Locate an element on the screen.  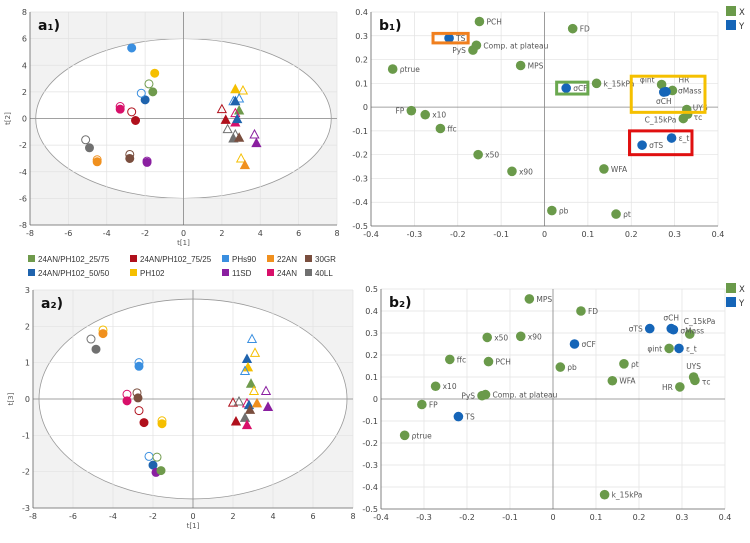
y-tick-label: 6 is located at coordinates (24, 39).